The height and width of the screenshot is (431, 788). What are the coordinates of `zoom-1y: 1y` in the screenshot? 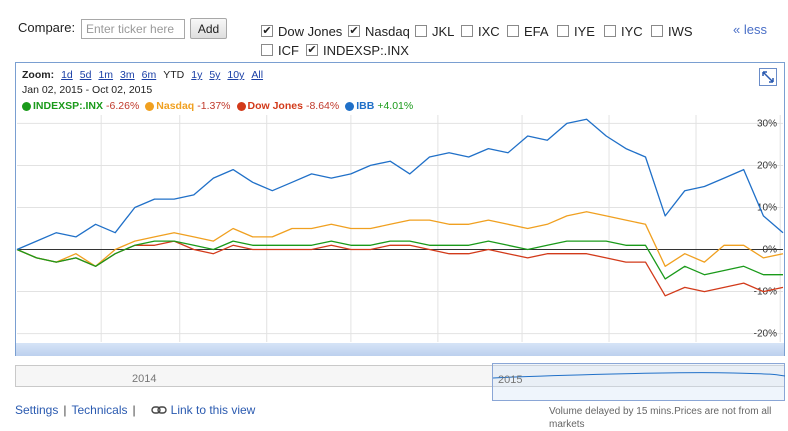 It's located at (197, 75).